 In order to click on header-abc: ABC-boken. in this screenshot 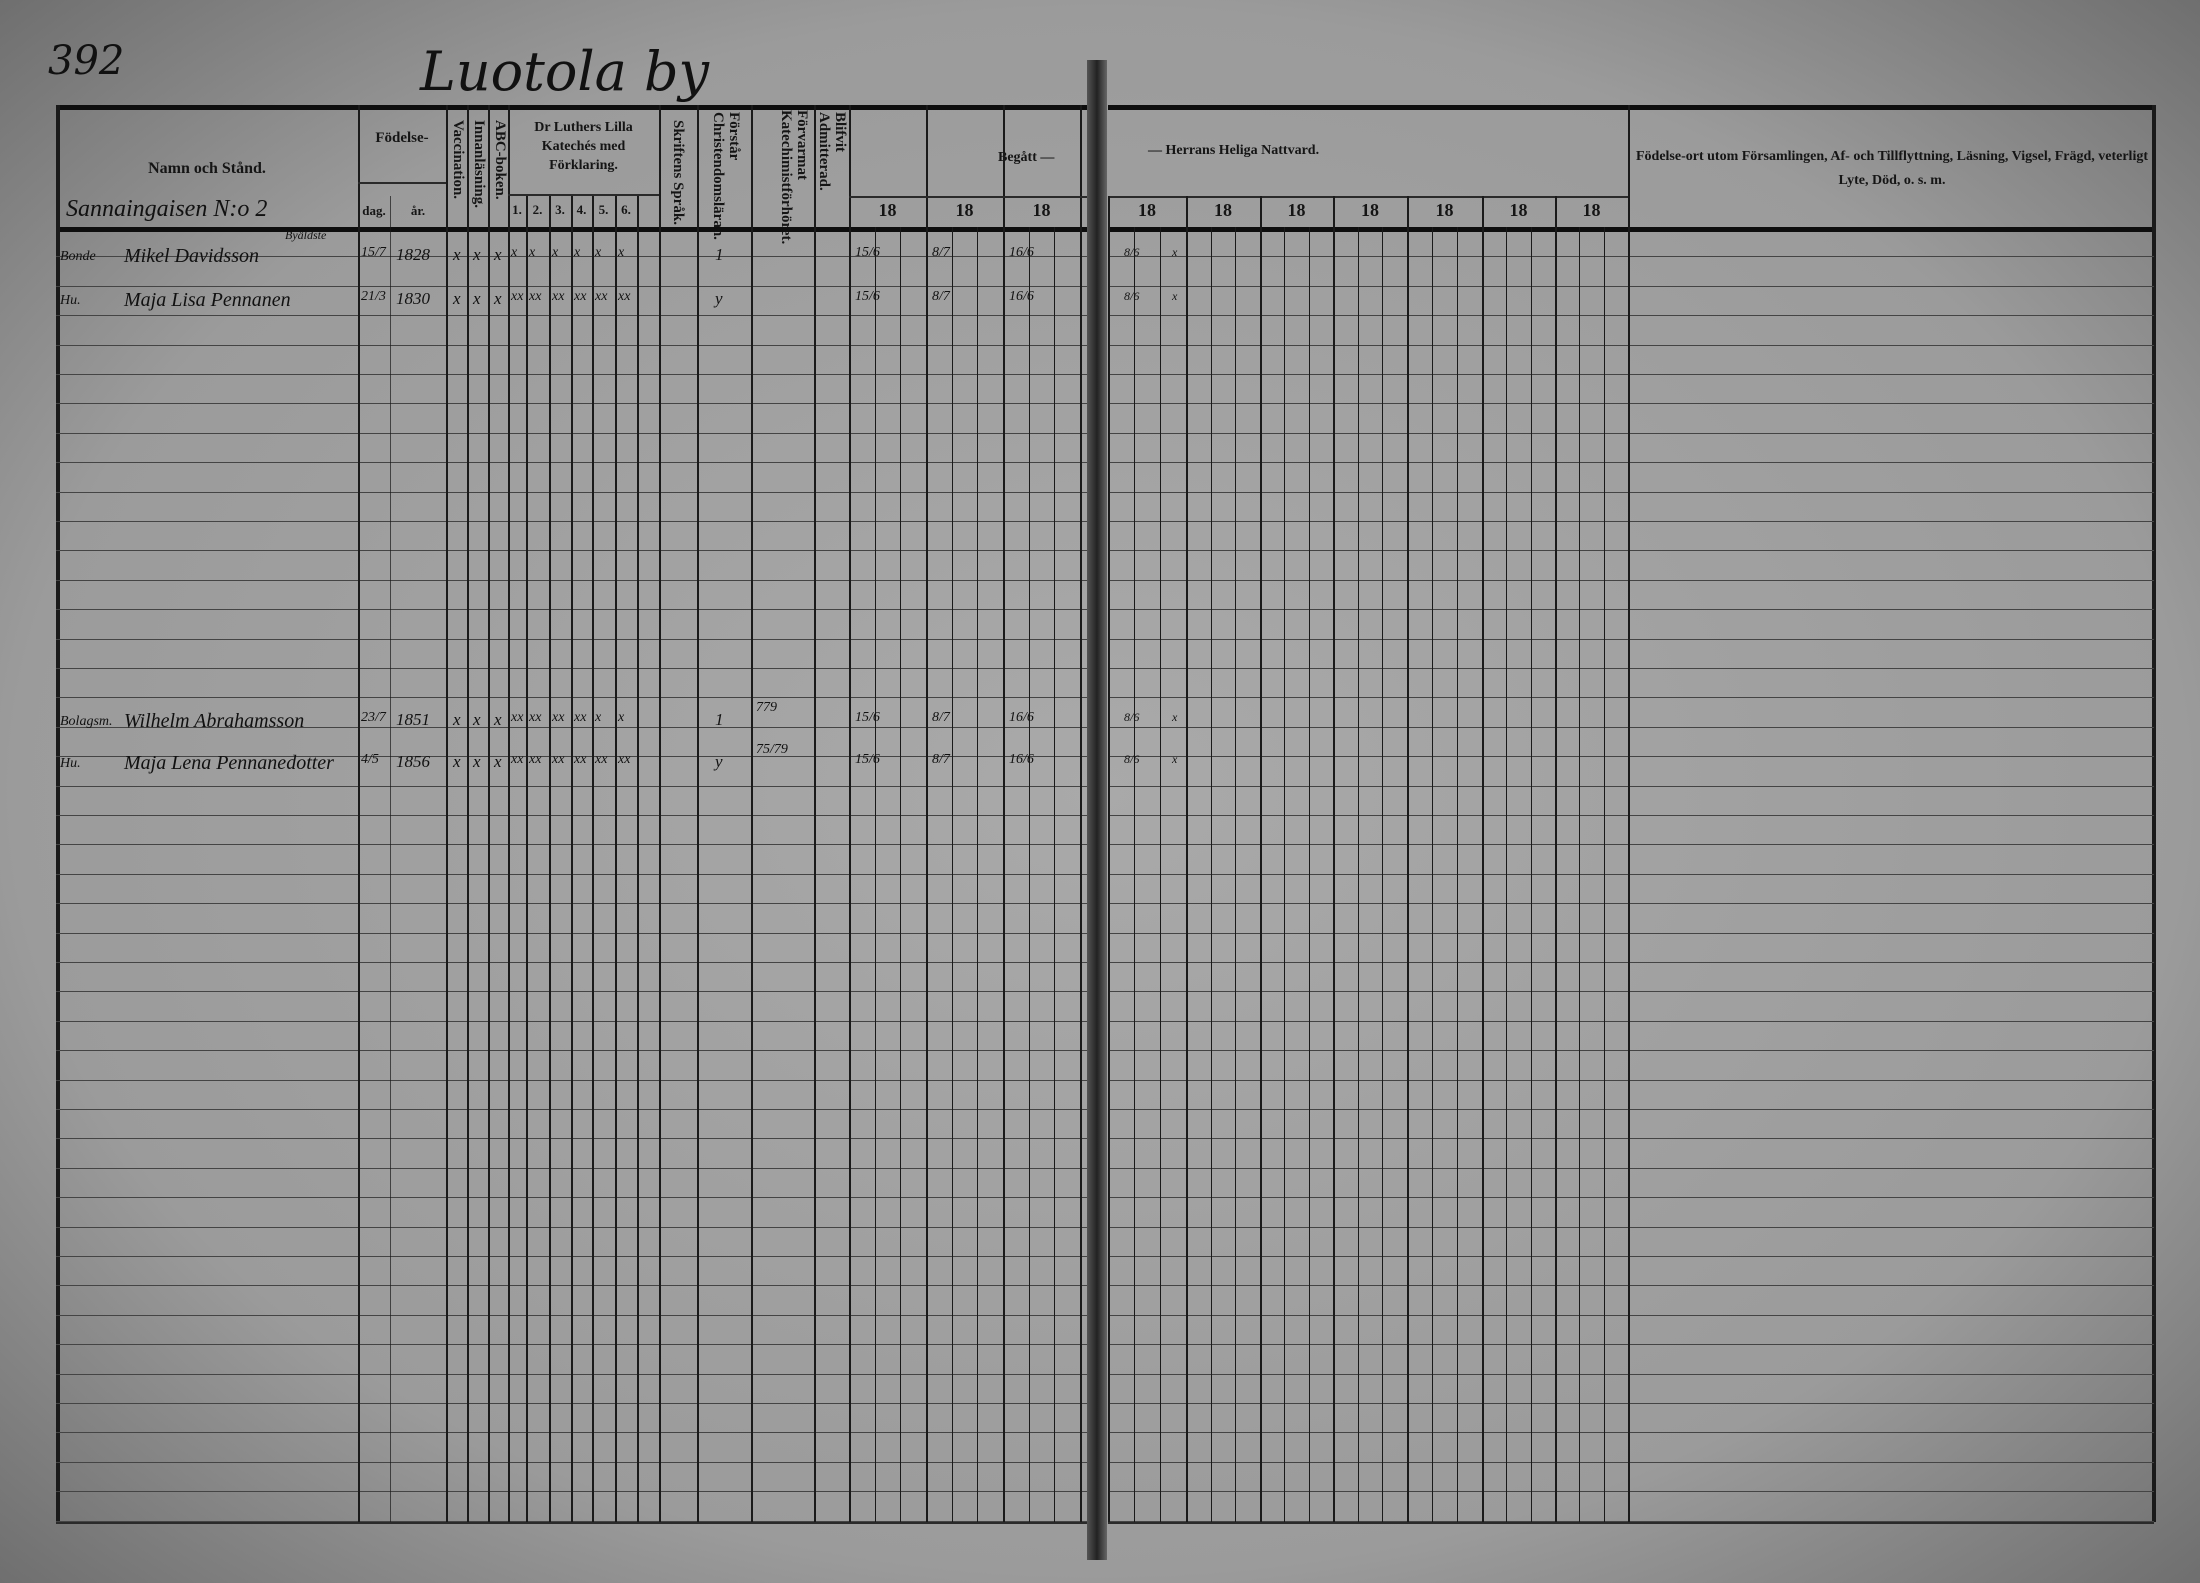, I will do `click(500, 160)`.